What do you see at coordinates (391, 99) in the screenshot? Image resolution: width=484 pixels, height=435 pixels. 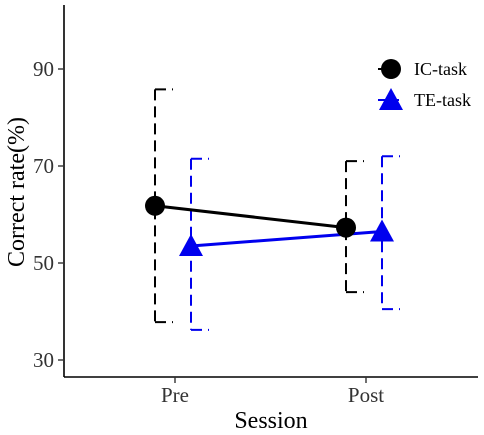 I see `legend-triangle-marker` at bounding box center [391, 99].